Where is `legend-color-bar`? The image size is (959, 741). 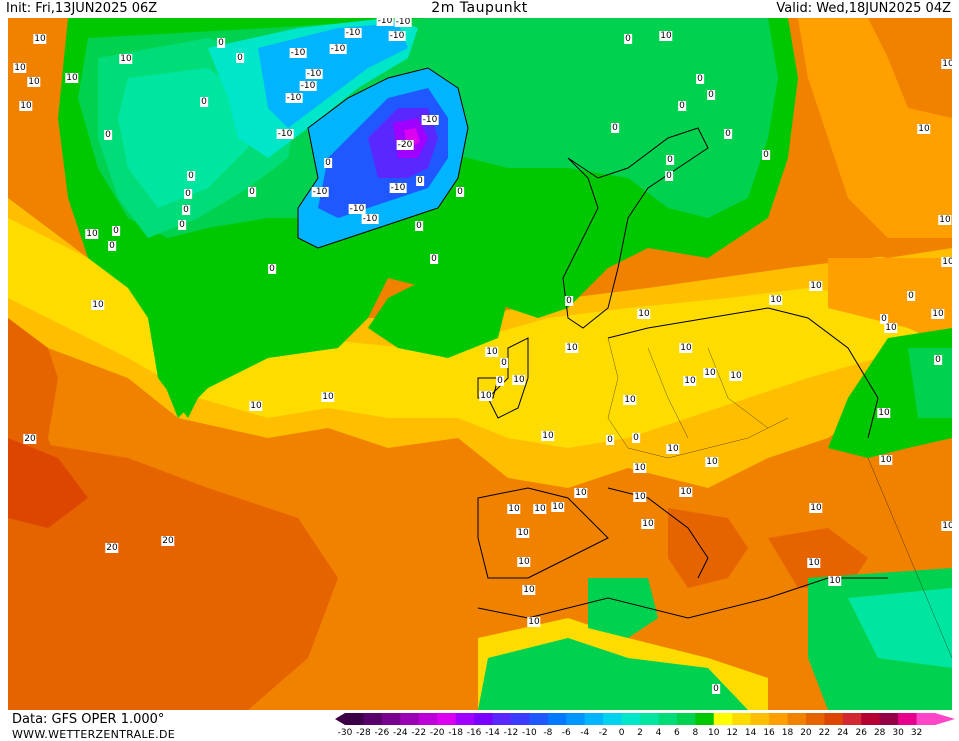 legend-color-bar is located at coordinates (645, 719).